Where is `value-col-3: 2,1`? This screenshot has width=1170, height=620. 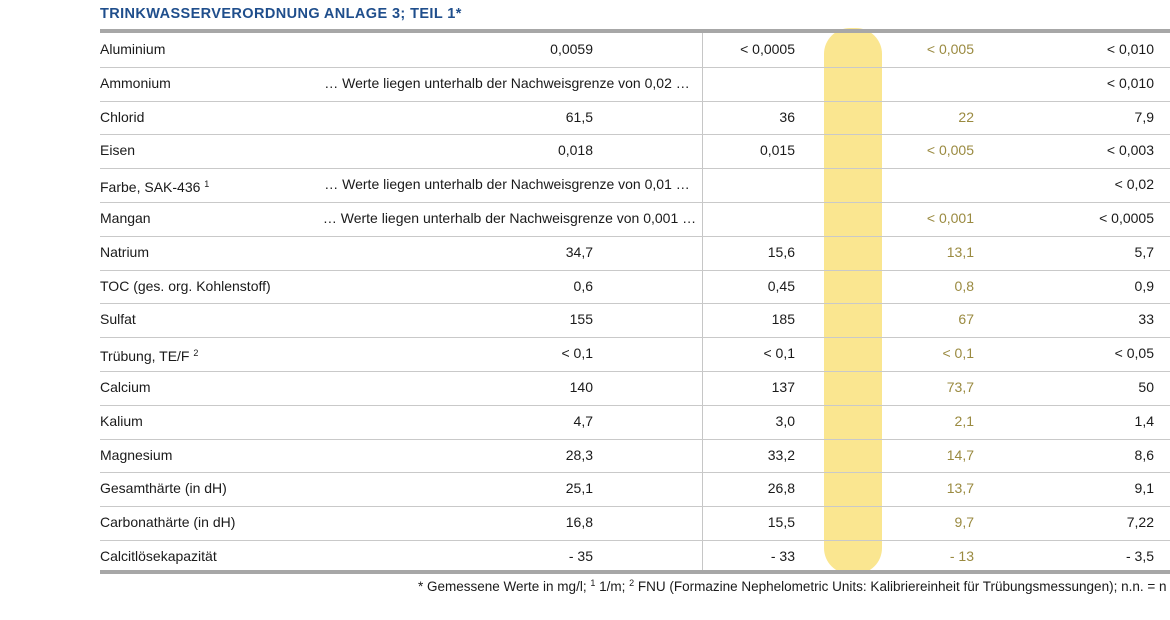
value-col-3: 2,1 is located at coordinates (964, 420).